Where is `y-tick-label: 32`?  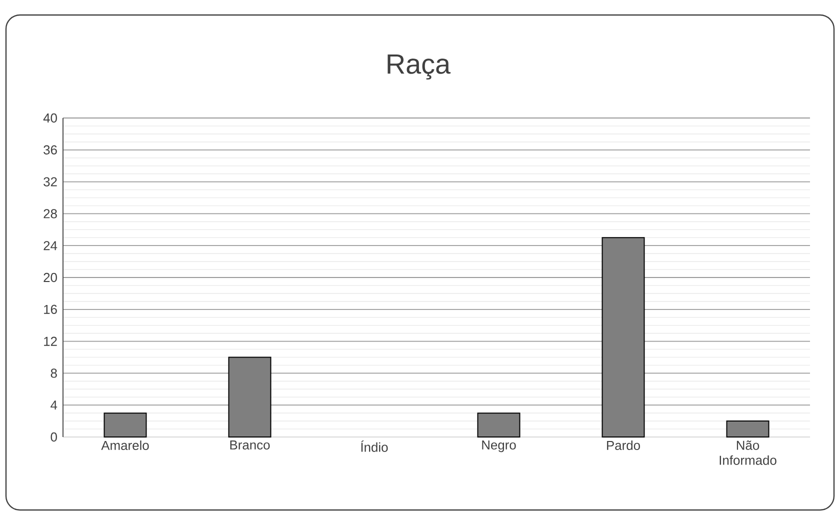
y-tick-label: 32 is located at coordinates (50, 181).